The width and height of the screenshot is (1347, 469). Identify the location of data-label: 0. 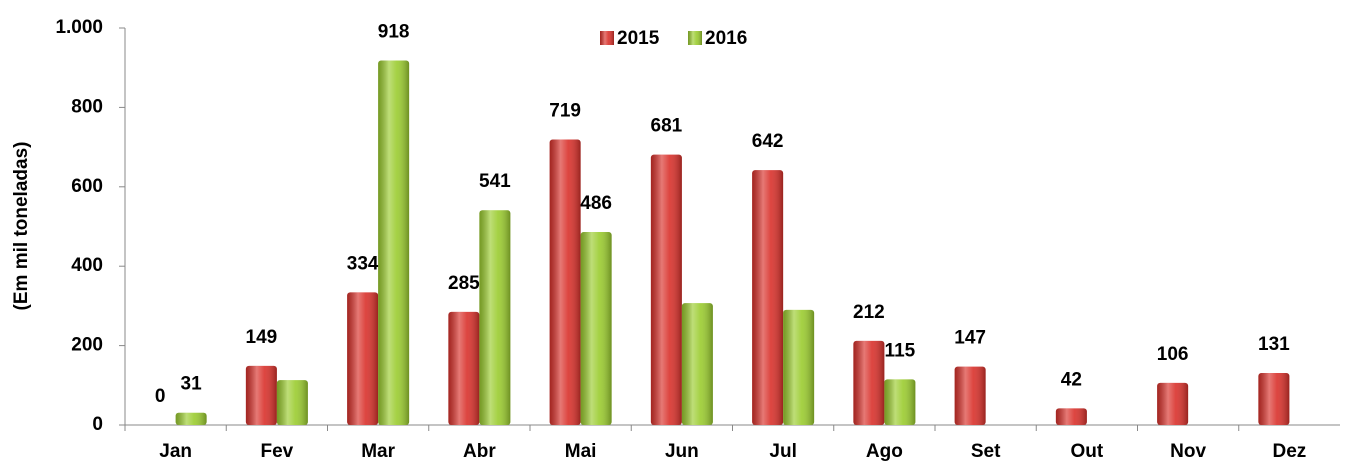
(160, 396).